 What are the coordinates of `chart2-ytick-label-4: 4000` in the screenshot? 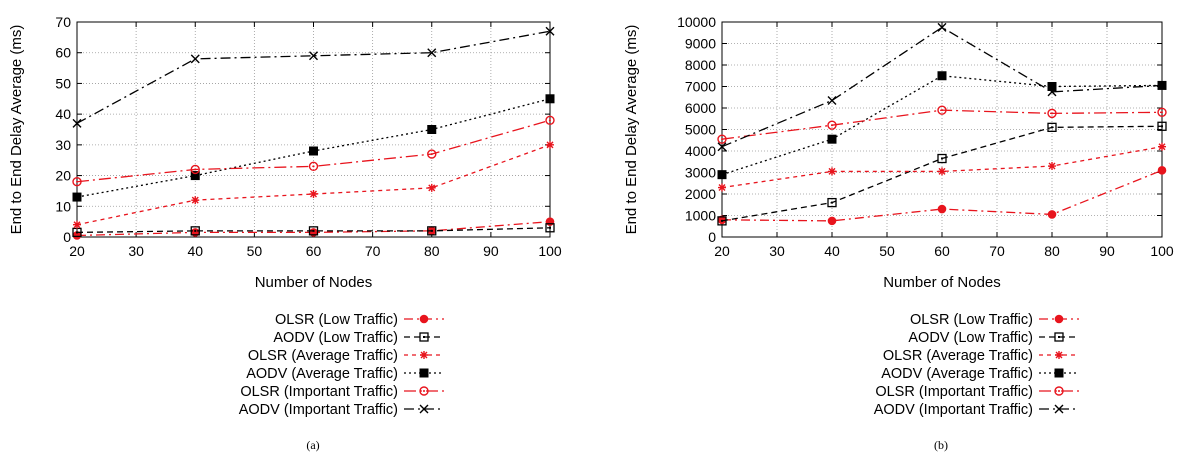 It's located at (700, 151).